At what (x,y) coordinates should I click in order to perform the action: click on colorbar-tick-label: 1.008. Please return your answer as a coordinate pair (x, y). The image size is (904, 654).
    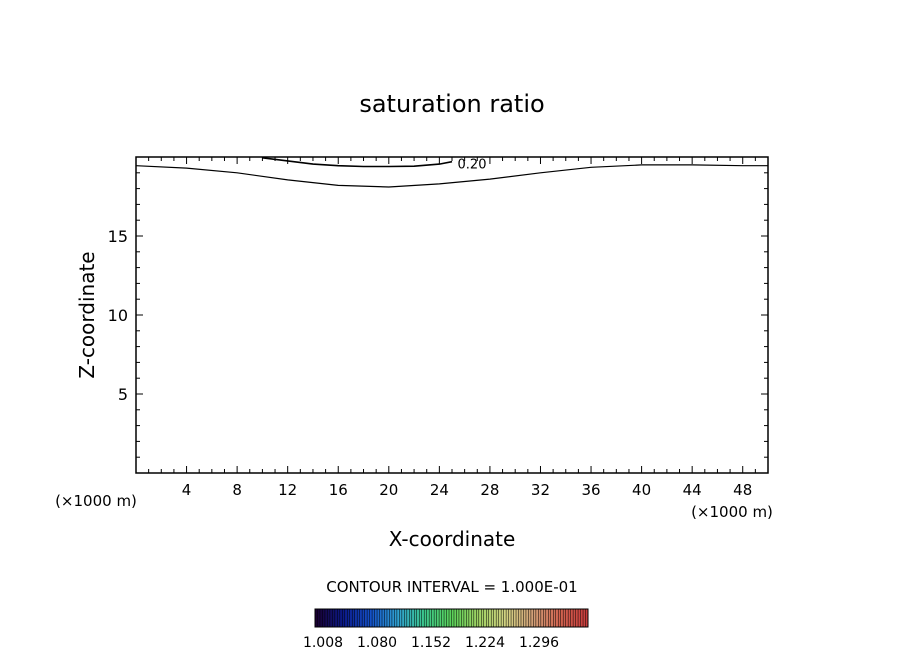
    Looking at the image, I should click on (323, 643).